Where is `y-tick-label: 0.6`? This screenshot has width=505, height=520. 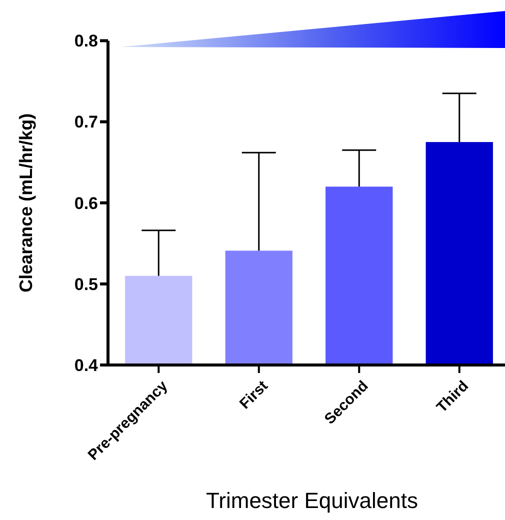 y-tick-label: 0.6 is located at coordinates (86, 203).